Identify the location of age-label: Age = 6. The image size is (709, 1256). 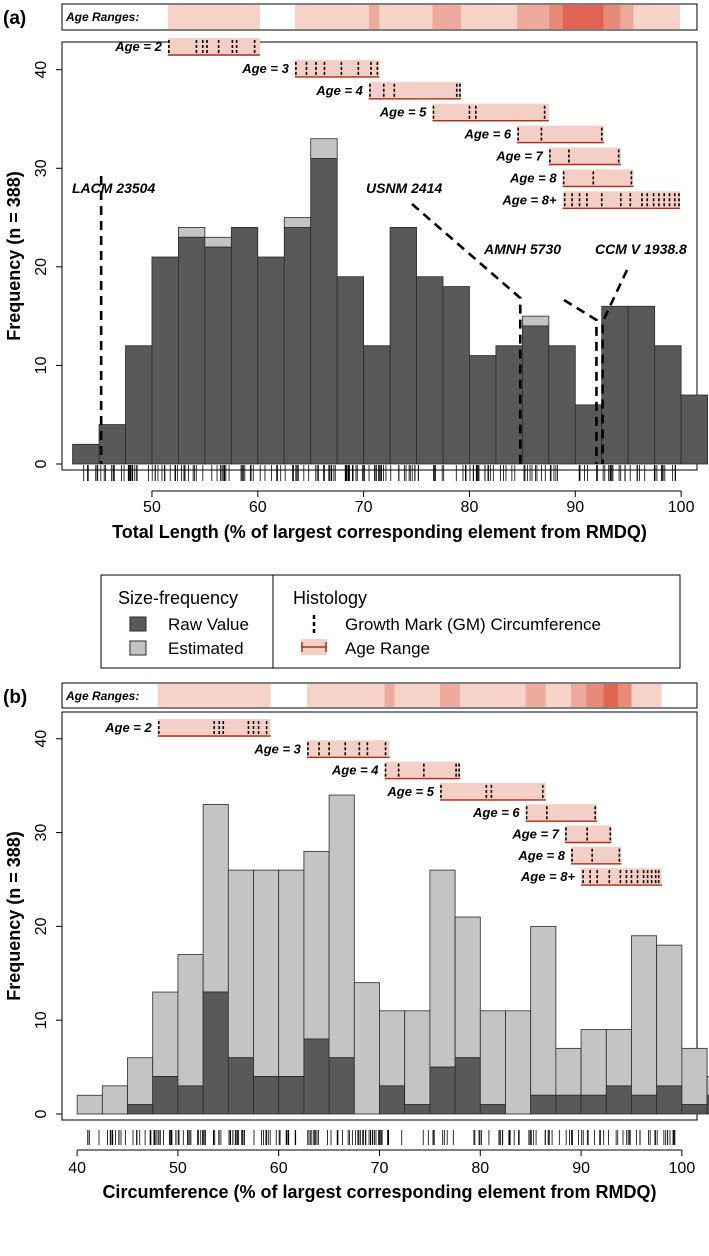
(496, 812).